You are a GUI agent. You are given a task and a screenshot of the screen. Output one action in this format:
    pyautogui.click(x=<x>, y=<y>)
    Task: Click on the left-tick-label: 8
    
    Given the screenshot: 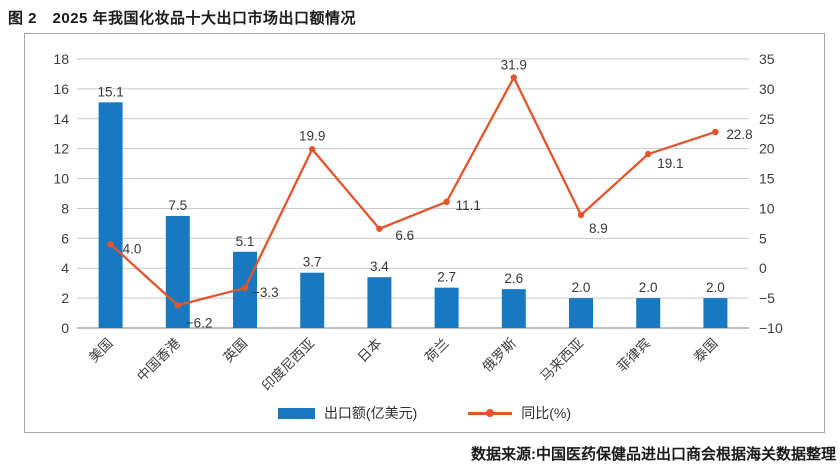 What is the action you would take?
    pyautogui.click(x=65, y=208)
    